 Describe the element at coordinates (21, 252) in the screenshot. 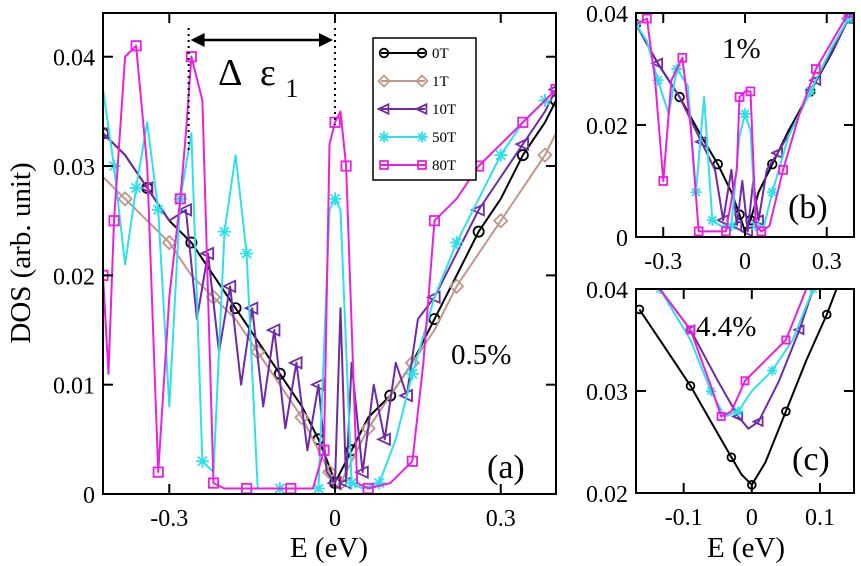

I see `panel-a-ylabel: DOS (arb. unit)` at that location.